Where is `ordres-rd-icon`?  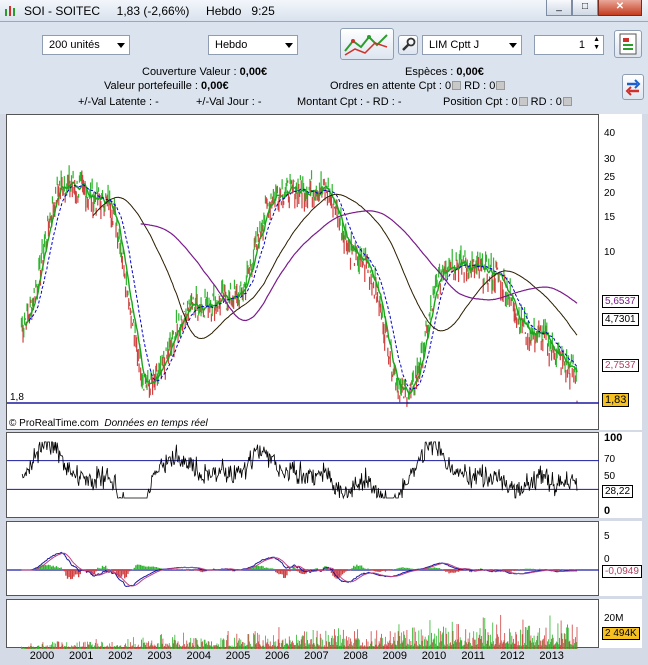
ordres-rd-icon is located at coordinates (501, 85).